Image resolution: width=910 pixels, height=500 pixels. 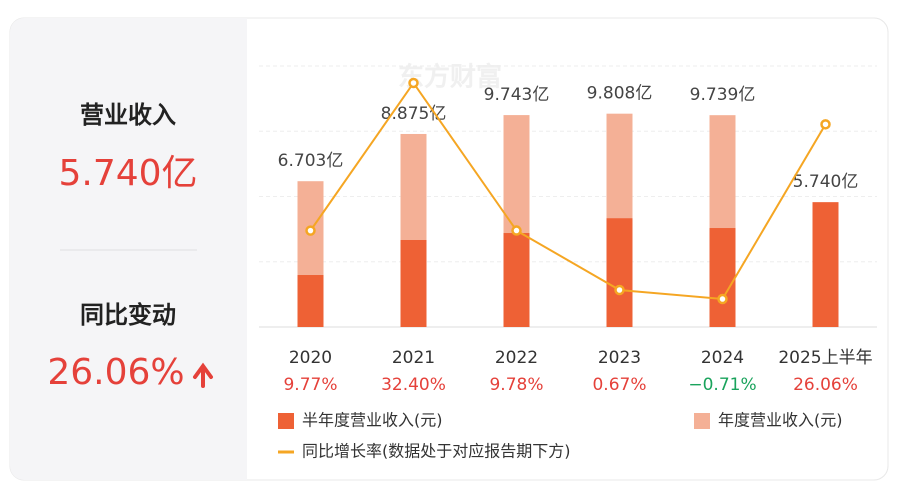 What do you see at coordinates (413, 358) in the screenshot?
I see `x-tick-label: 2021` at bounding box center [413, 358].